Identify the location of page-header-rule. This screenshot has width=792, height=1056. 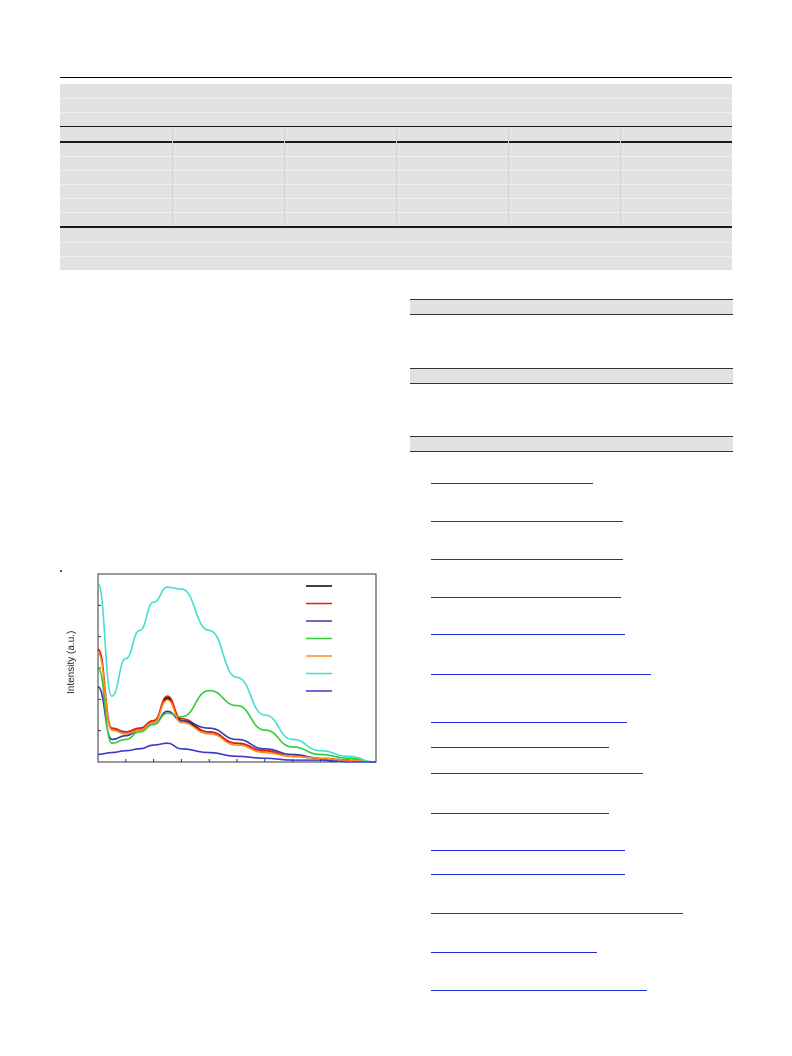
(396, 77).